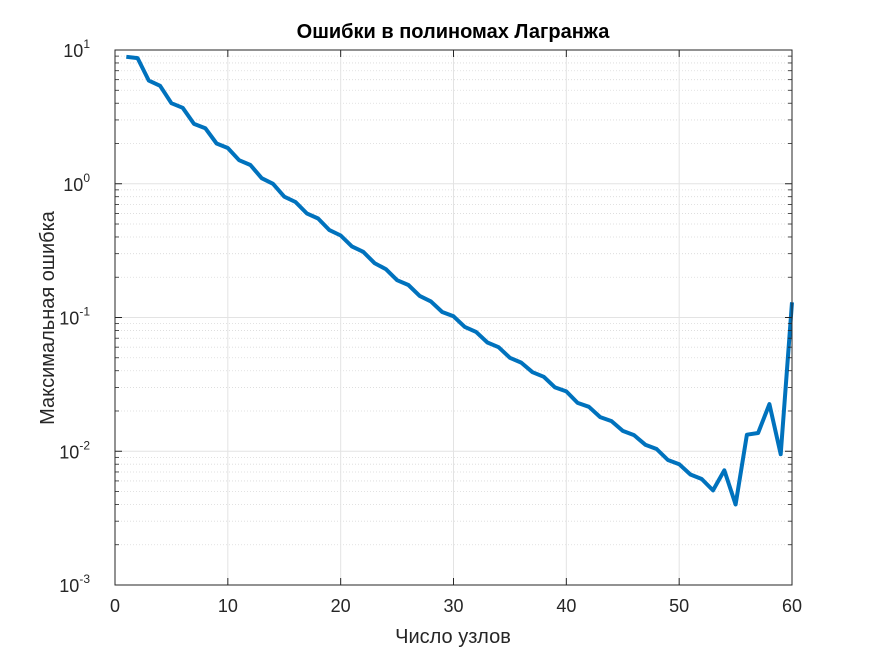 This screenshot has width=875, height=656. I want to click on x-tick-label: 40, so click(566, 606).